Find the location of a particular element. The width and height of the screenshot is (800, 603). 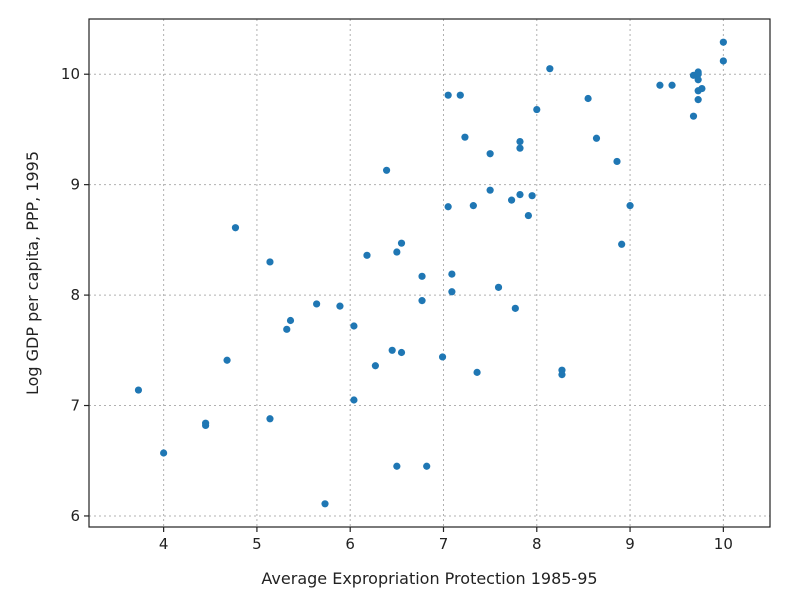

x-tick-label: 8 is located at coordinates (537, 544).